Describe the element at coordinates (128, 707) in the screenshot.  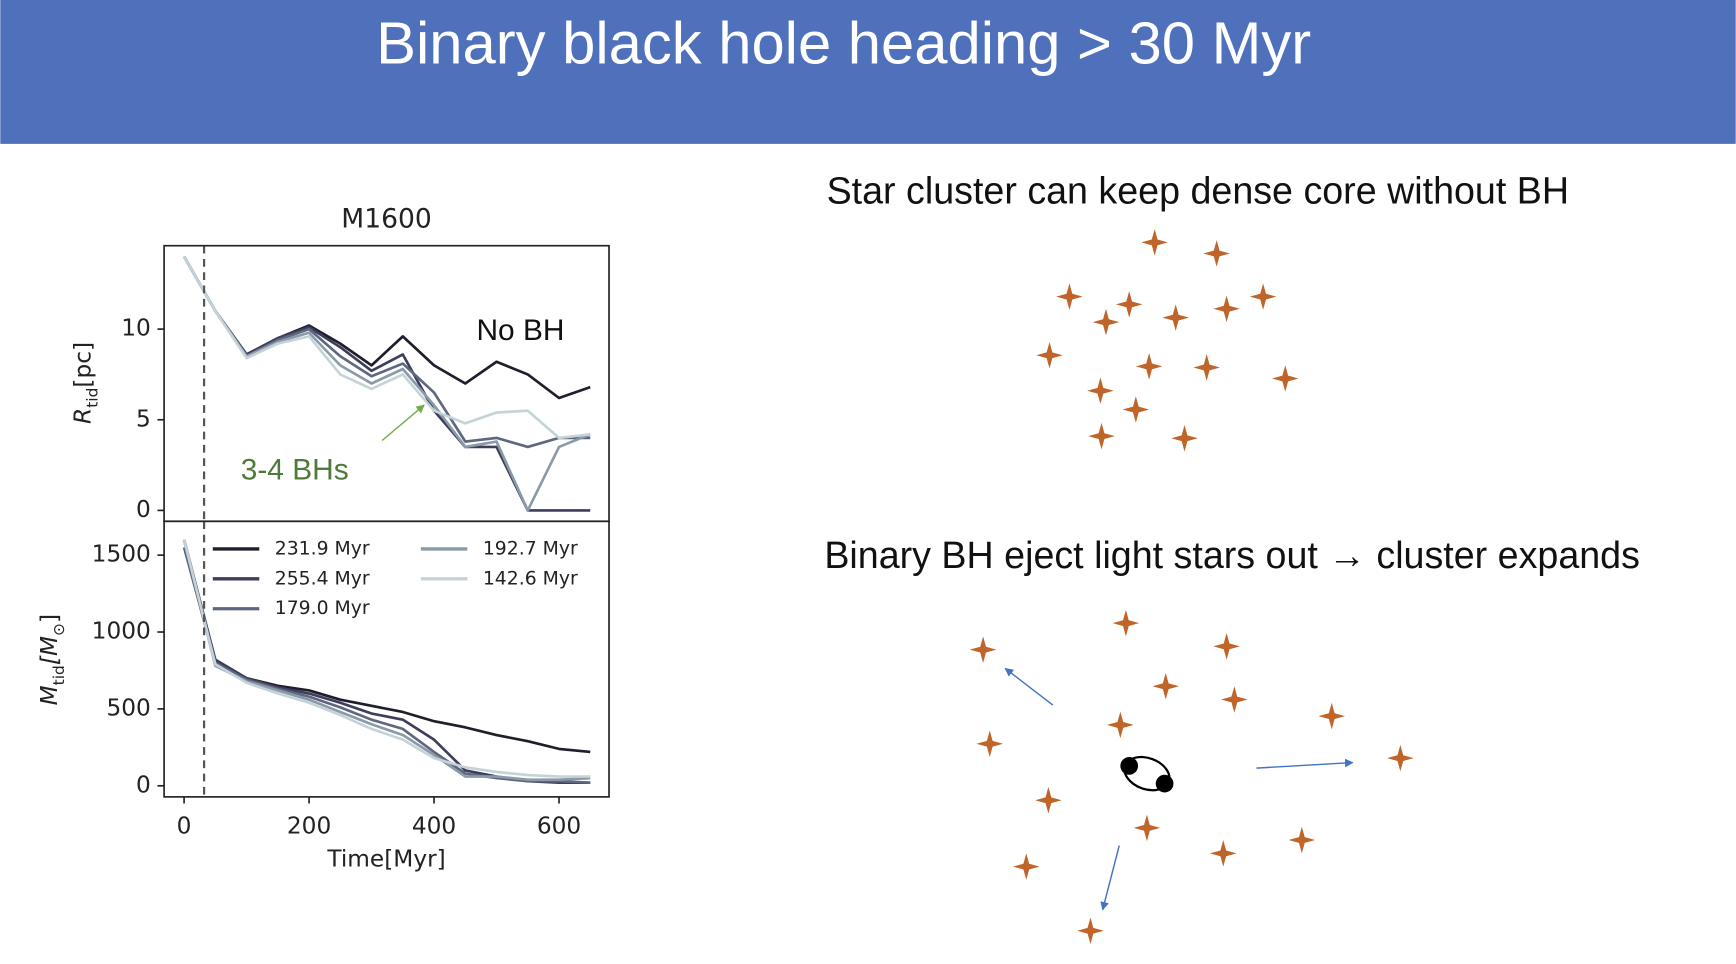
I see `y-tick-label: 500` at that location.